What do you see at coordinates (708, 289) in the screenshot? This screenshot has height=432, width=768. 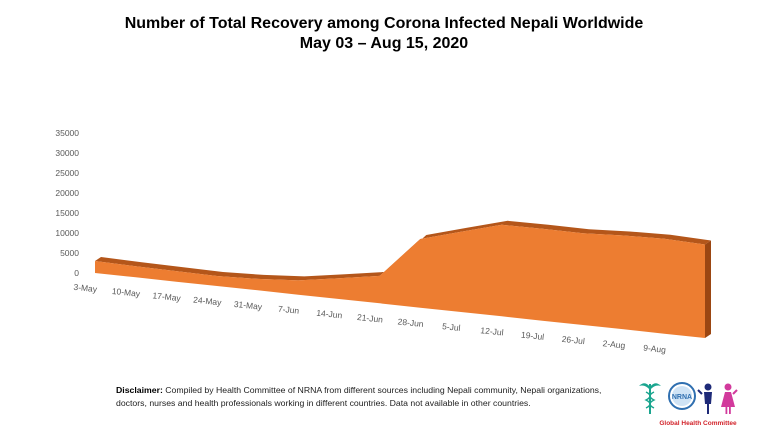 I see `area-side-face` at bounding box center [708, 289].